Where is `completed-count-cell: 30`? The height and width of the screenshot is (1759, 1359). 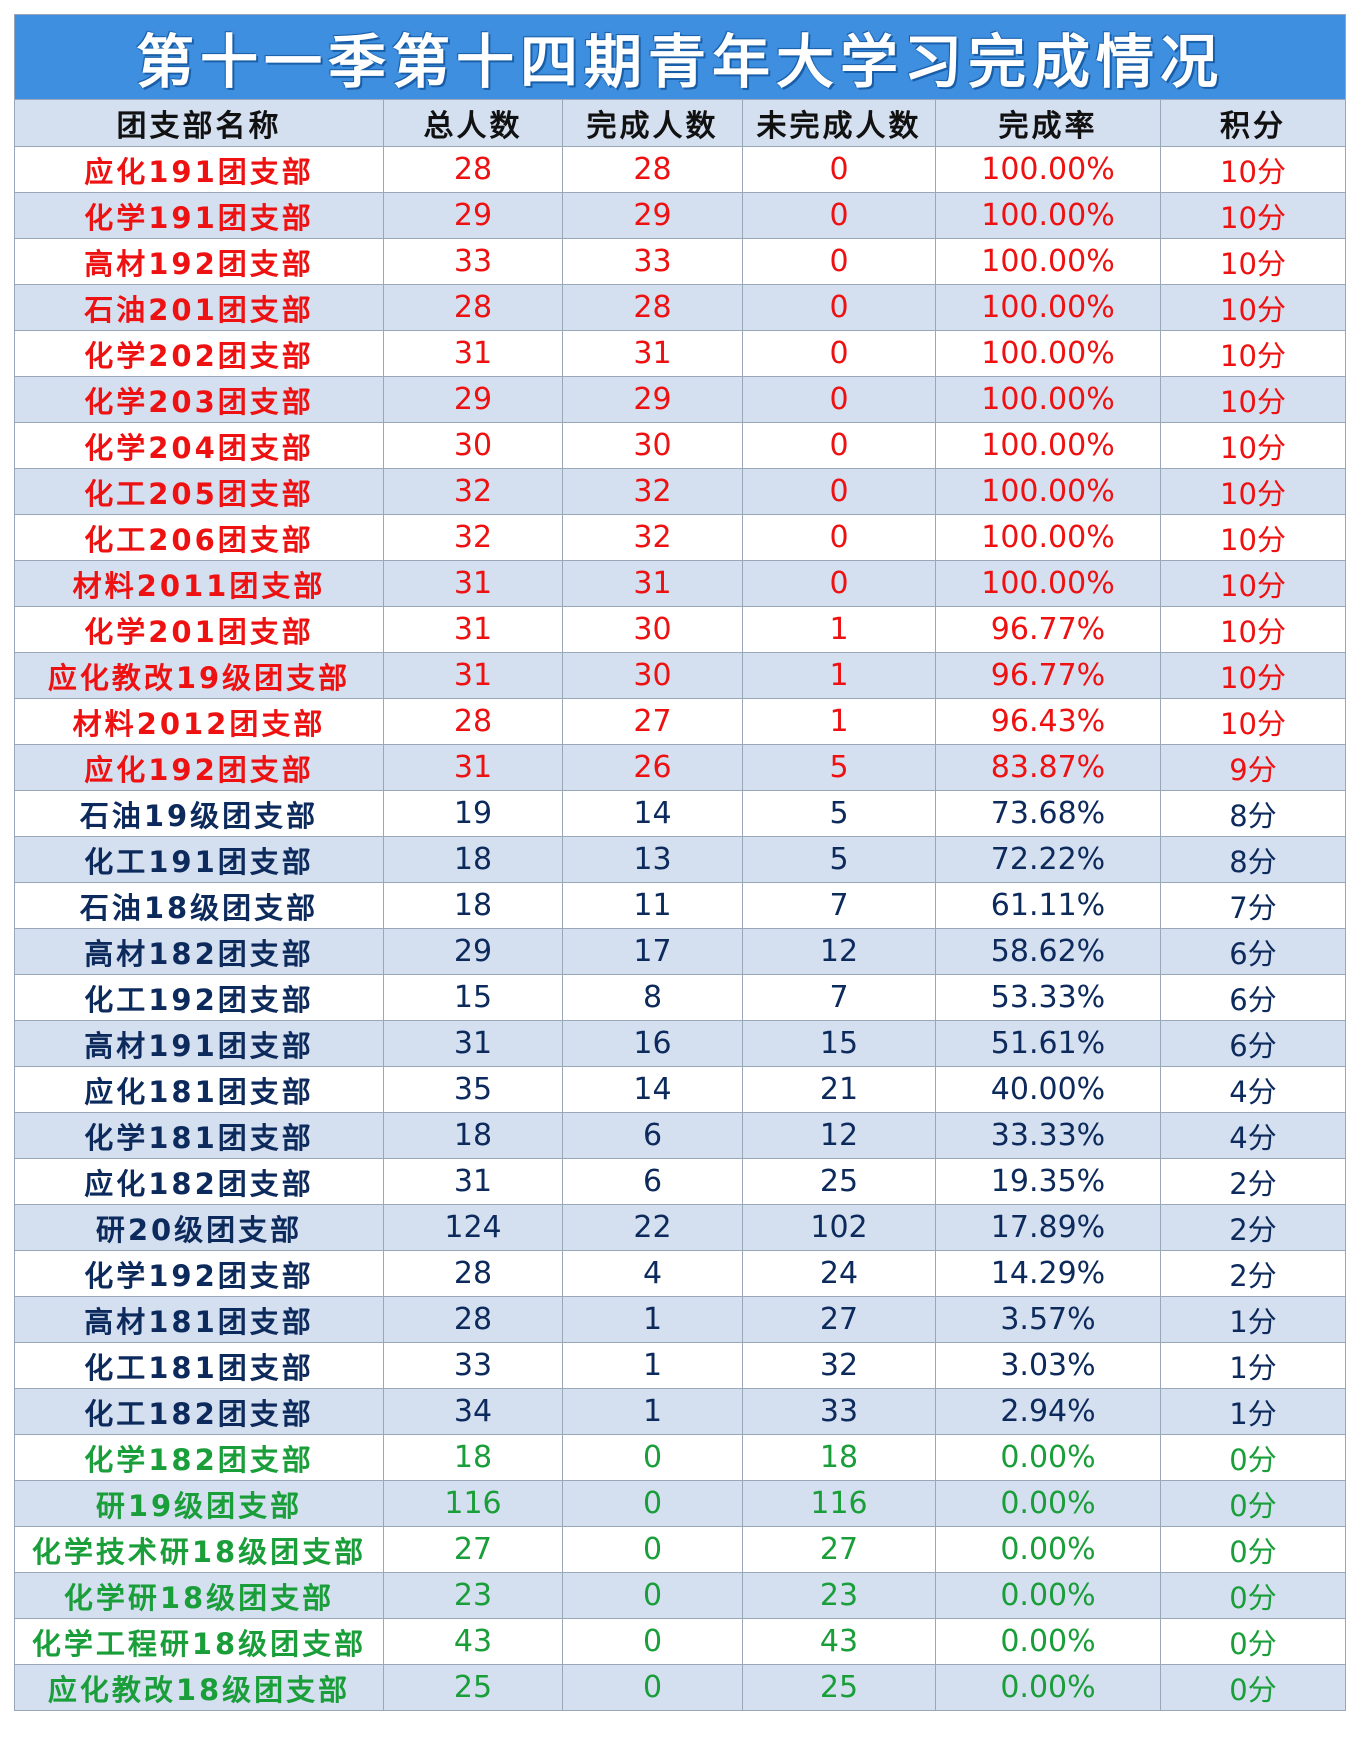
completed-count-cell: 30 is located at coordinates (652, 445).